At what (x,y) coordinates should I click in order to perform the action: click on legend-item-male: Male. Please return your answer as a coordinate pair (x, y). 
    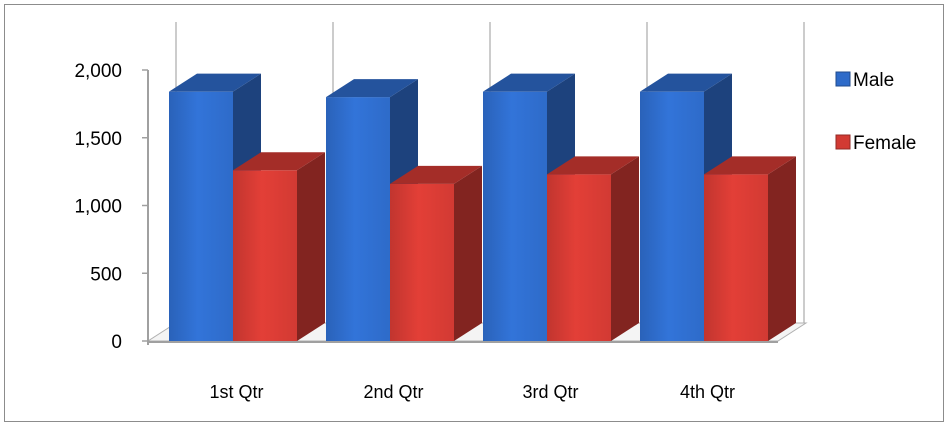
    Looking at the image, I should click on (864, 80).